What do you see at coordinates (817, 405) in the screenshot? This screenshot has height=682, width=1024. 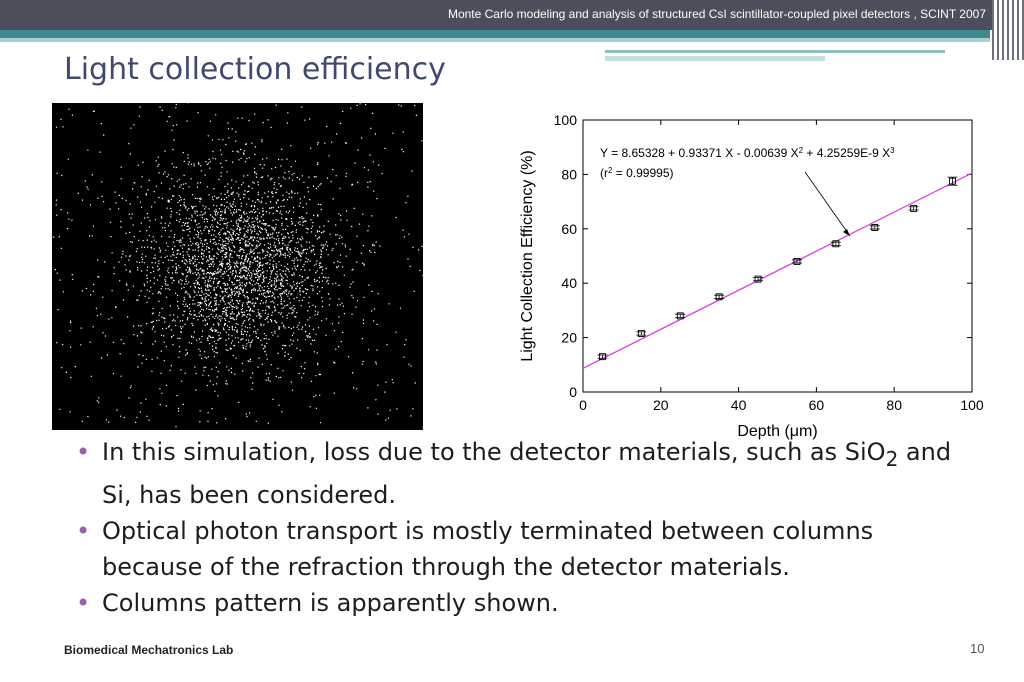 I see `x-tick-label: 60` at bounding box center [817, 405].